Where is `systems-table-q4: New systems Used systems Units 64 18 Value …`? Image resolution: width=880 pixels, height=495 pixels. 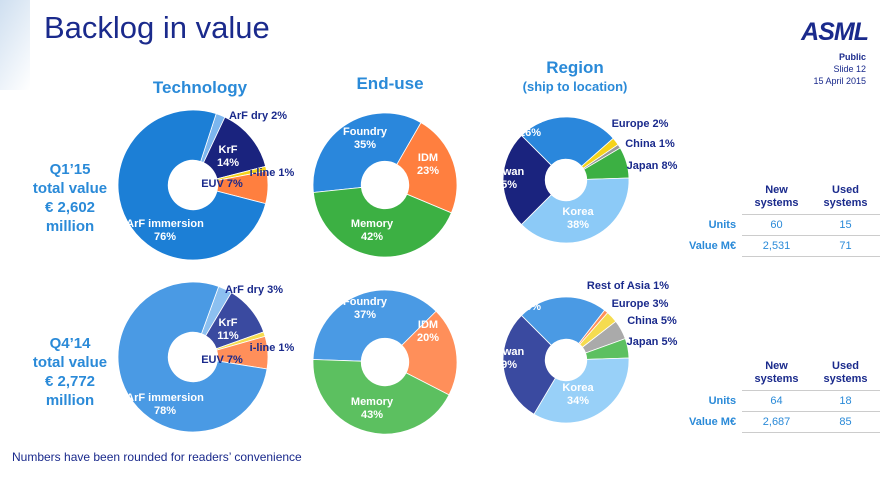 systems-table-q4: New systems Used systems Units 64 18 Value … is located at coordinates (778, 394).